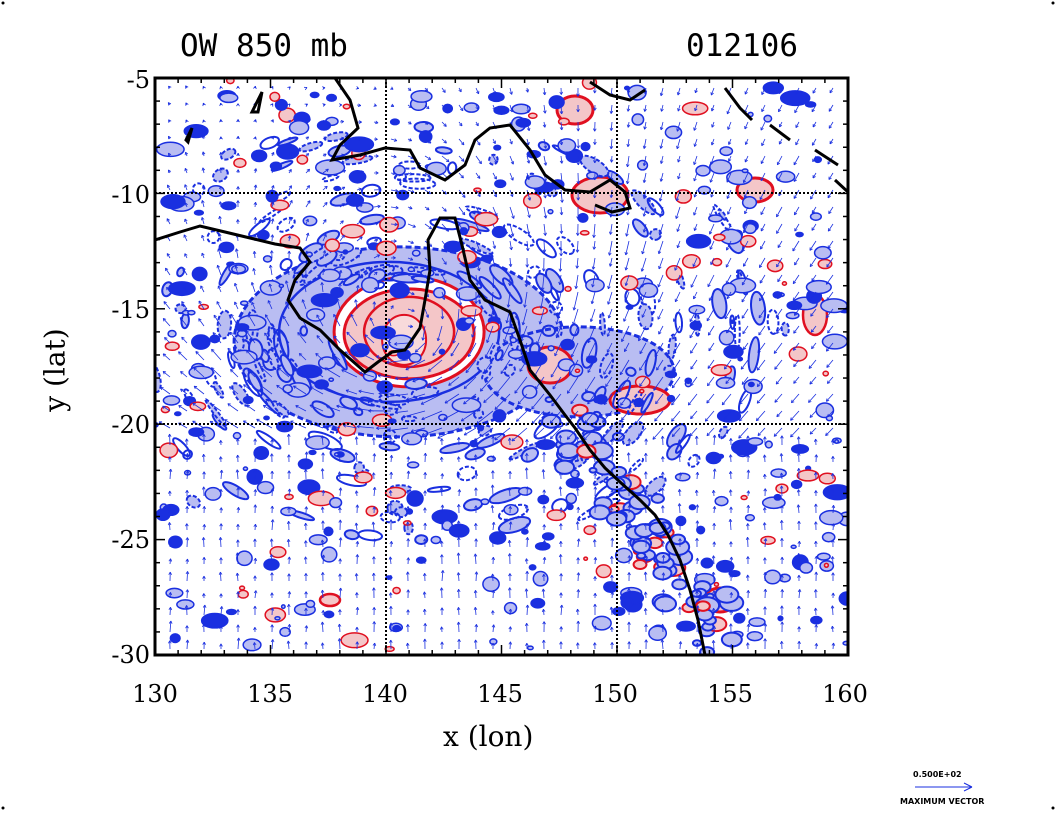 The image size is (1056, 814). What do you see at coordinates (845, 694) in the screenshot?
I see `x-tick-label: 160` at bounding box center [845, 694].